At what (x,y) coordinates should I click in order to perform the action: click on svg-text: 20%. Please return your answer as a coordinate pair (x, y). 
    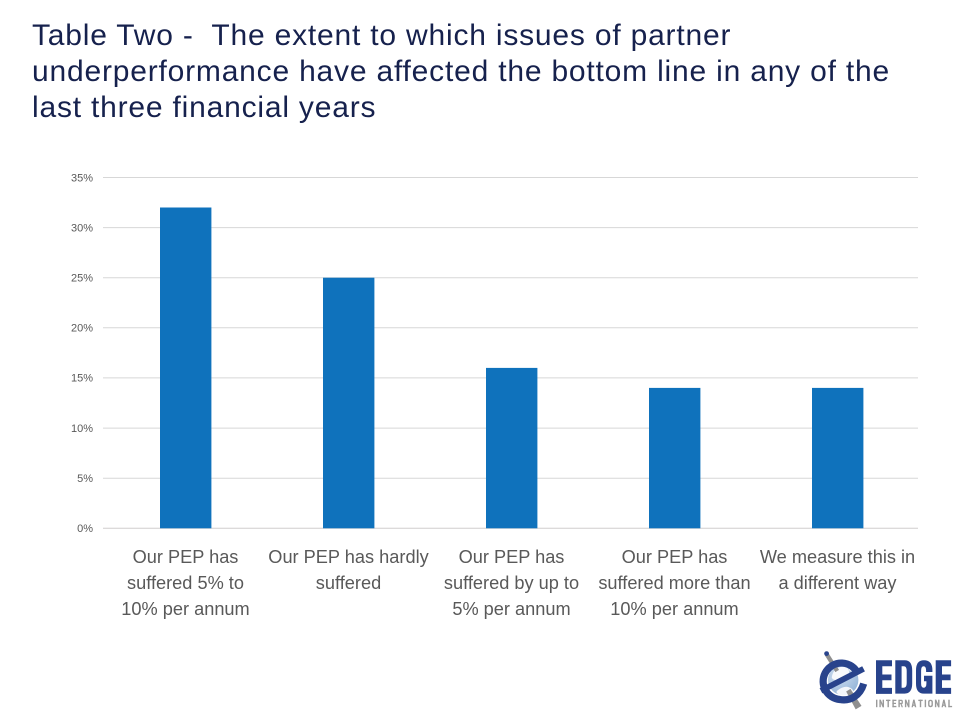
    Looking at the image, I should click on (82, 329).